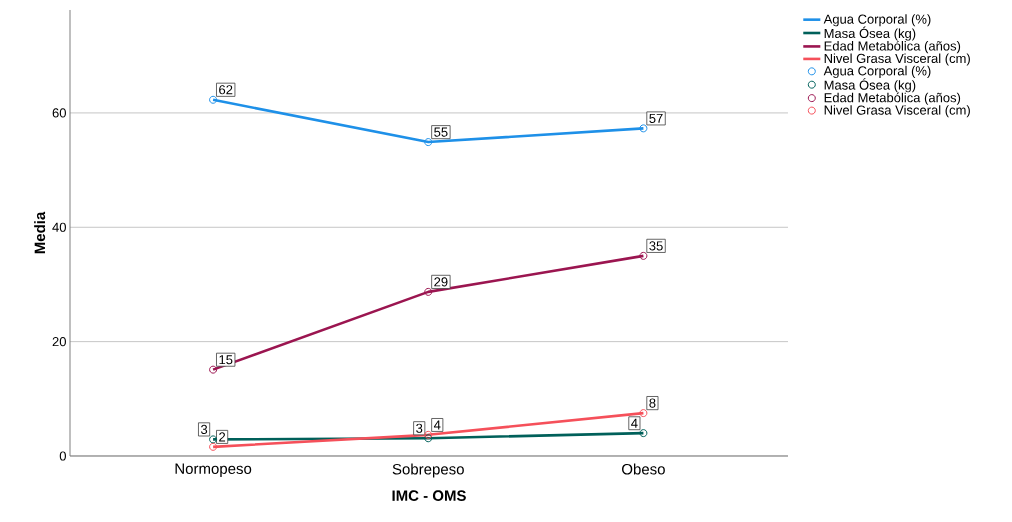  What do you see at coordinates (643, 469) in the screenshot?
I see `x-tick-label: Obeso` at bounding box center [643, 469].